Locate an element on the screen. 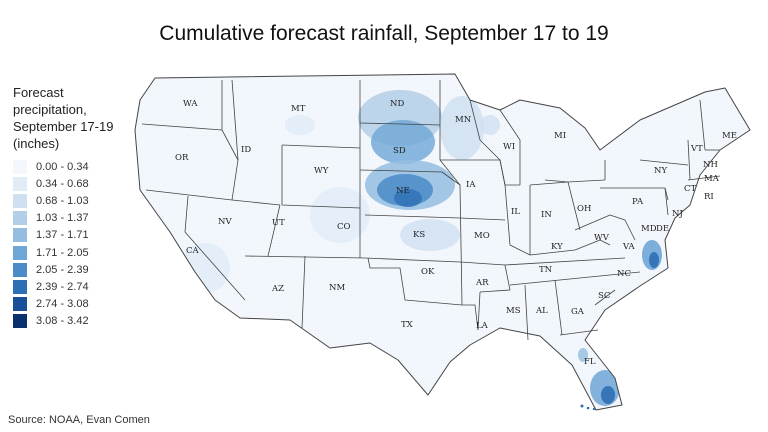 The width and height of the screenshot is (768, 432). legend-range-label: 2.74 - 3.08 is located at coordinates (62, 304).